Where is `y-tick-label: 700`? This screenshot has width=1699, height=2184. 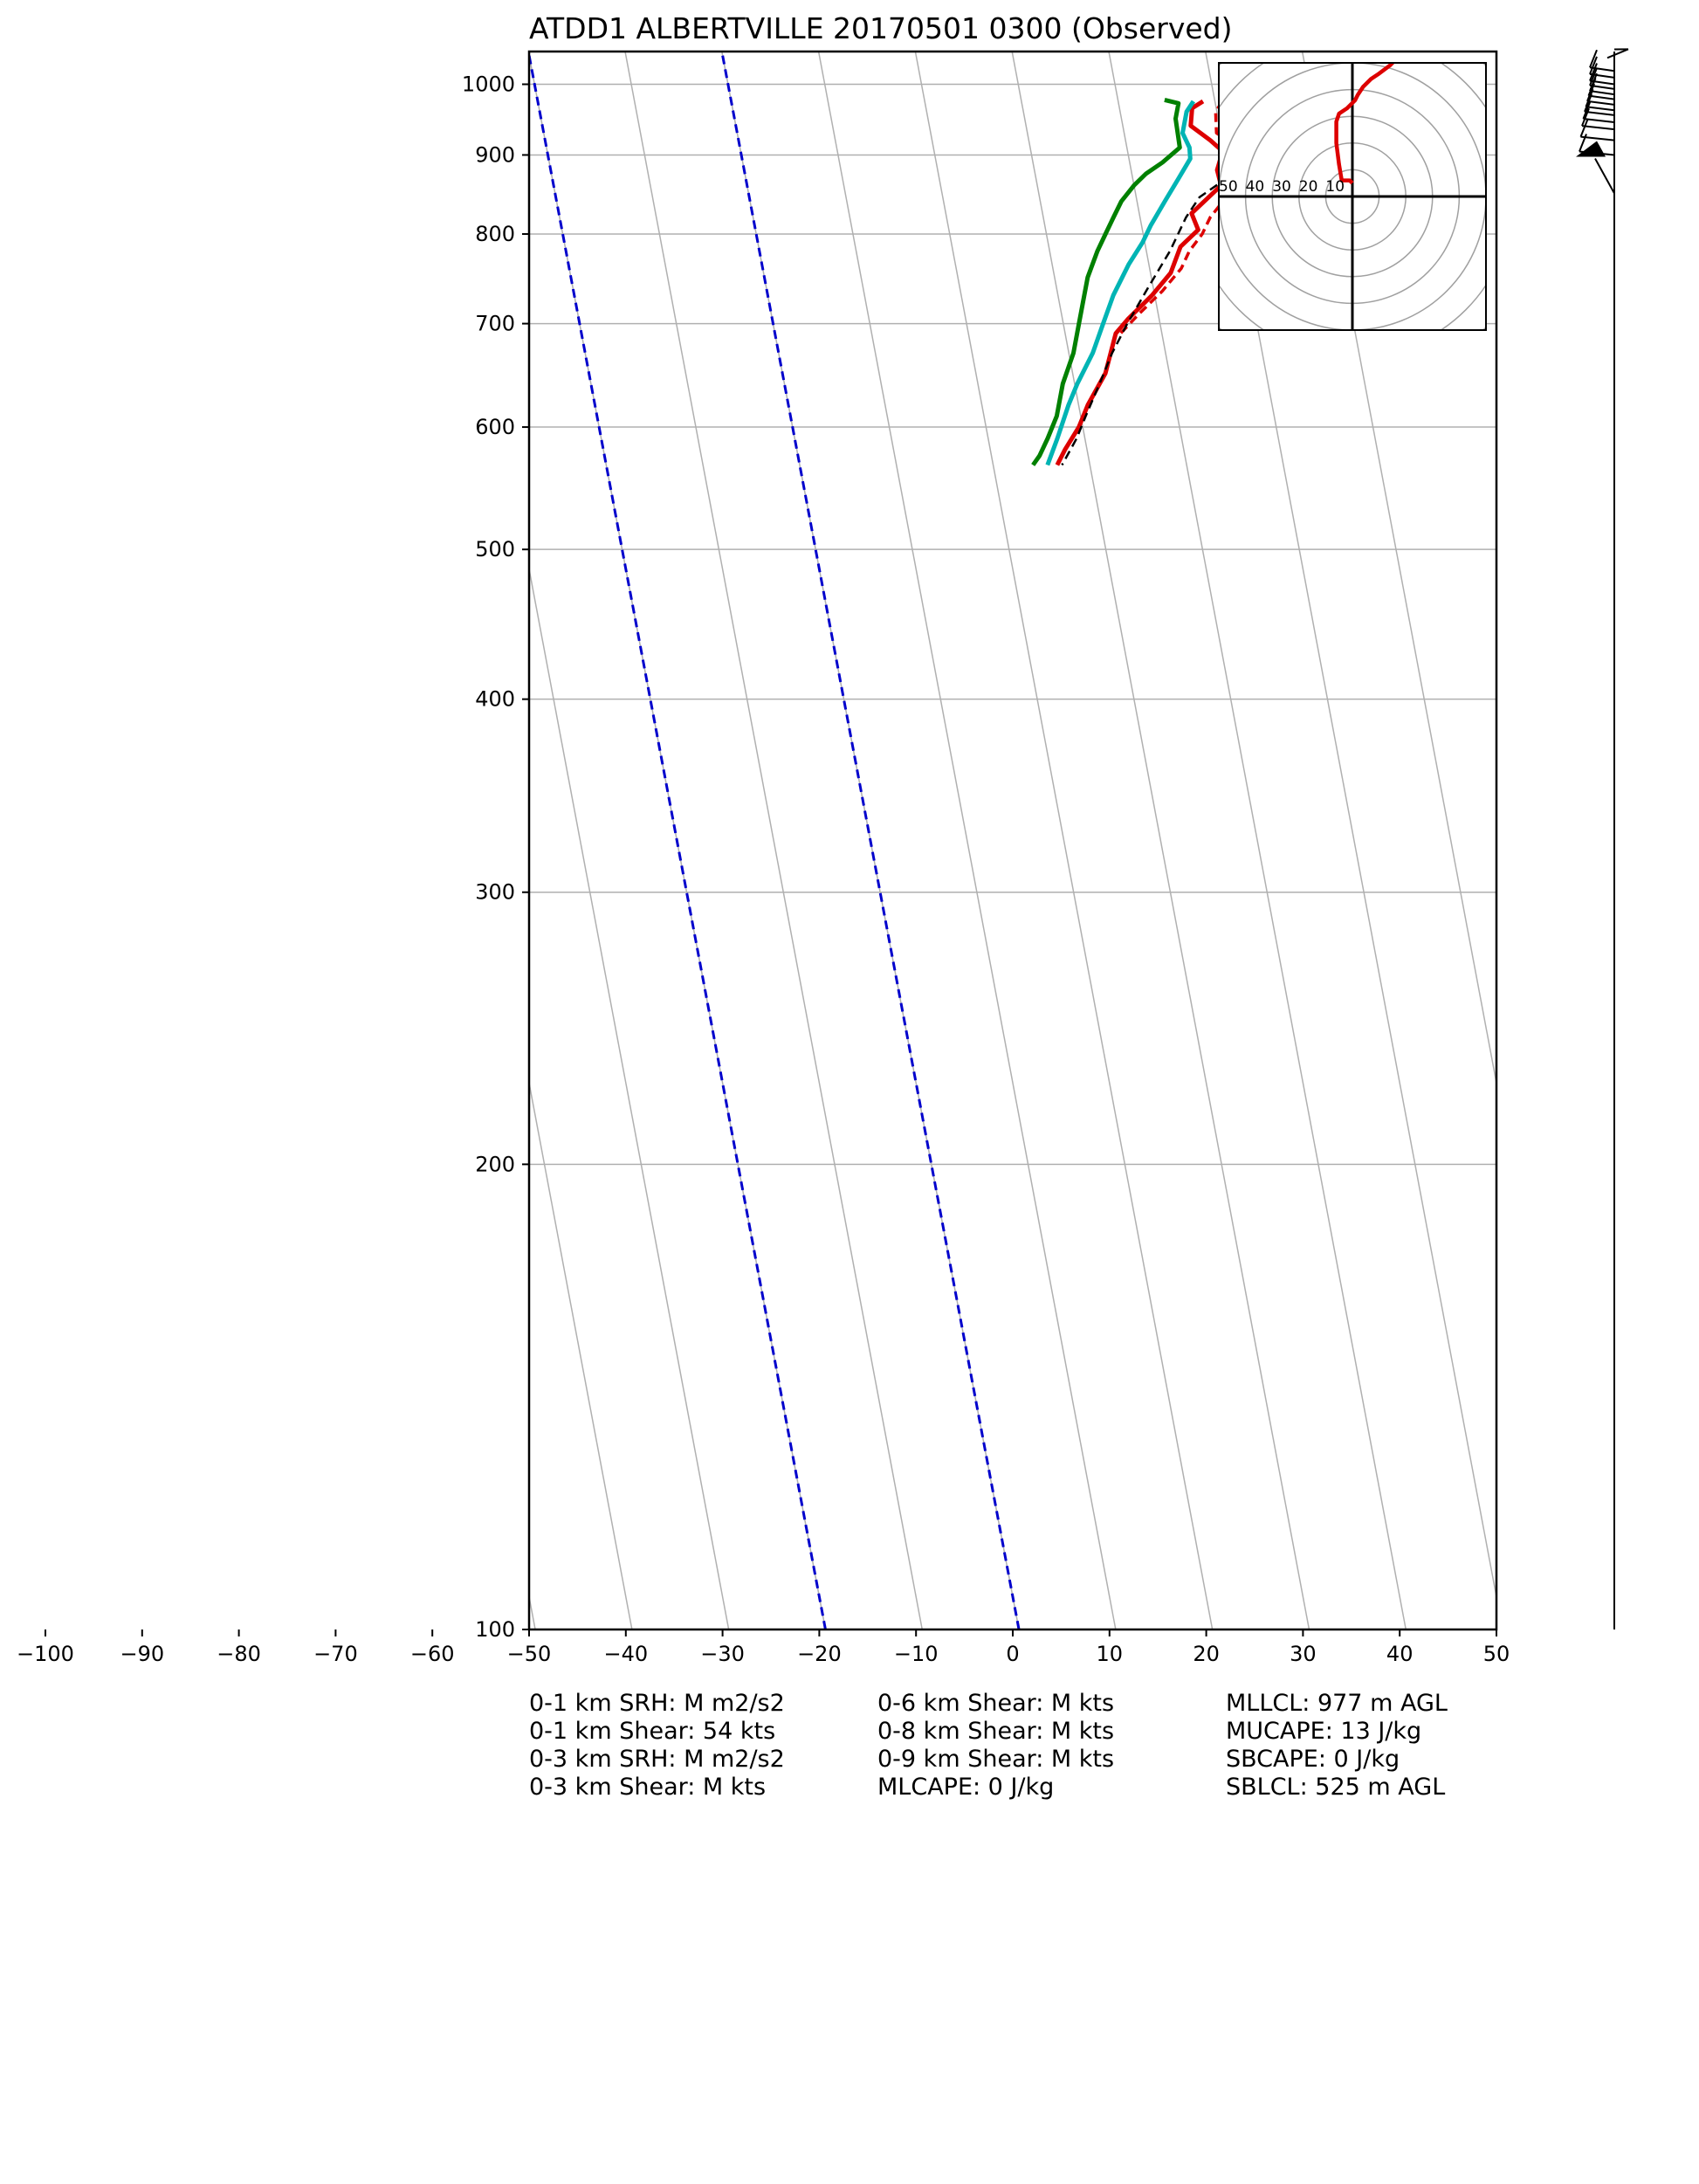
y-tick-label: 700 is located at coordinates (495, 324).